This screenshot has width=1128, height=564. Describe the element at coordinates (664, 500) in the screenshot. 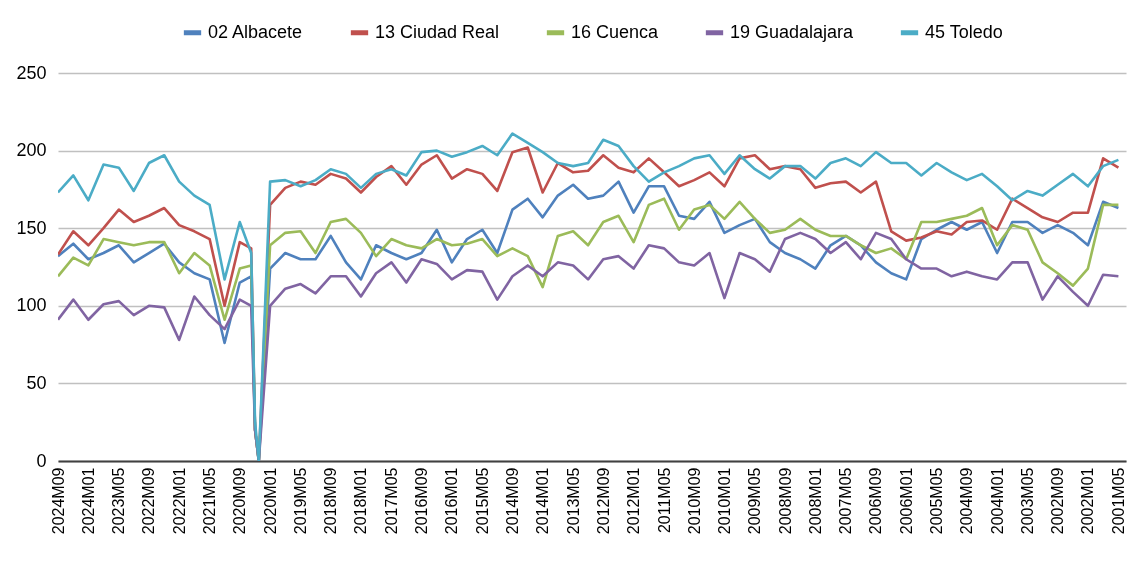

I see `x-tick-label: 2011M05` at that location.